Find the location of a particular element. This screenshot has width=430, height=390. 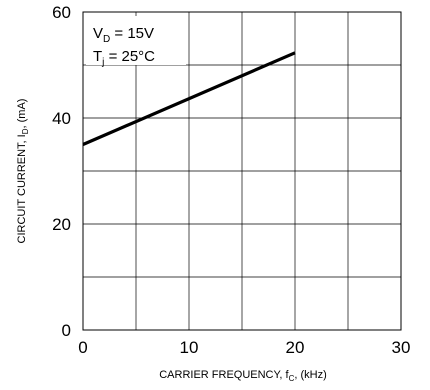

y-axis-title: CIRCUIT CURRENT, ID, (mA) is located at coordinates (23, 171).